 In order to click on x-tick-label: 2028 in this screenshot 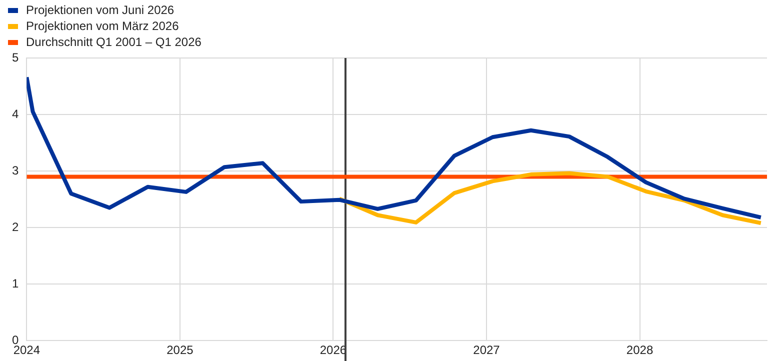, I will do `click(640, 350)`.